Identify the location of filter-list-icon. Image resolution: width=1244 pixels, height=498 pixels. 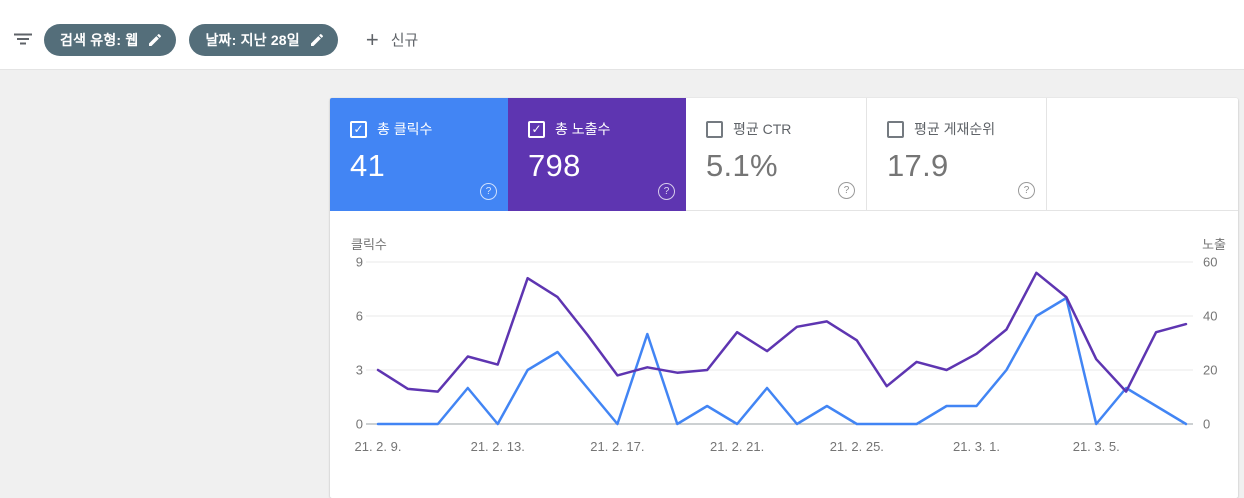
(23, 40).